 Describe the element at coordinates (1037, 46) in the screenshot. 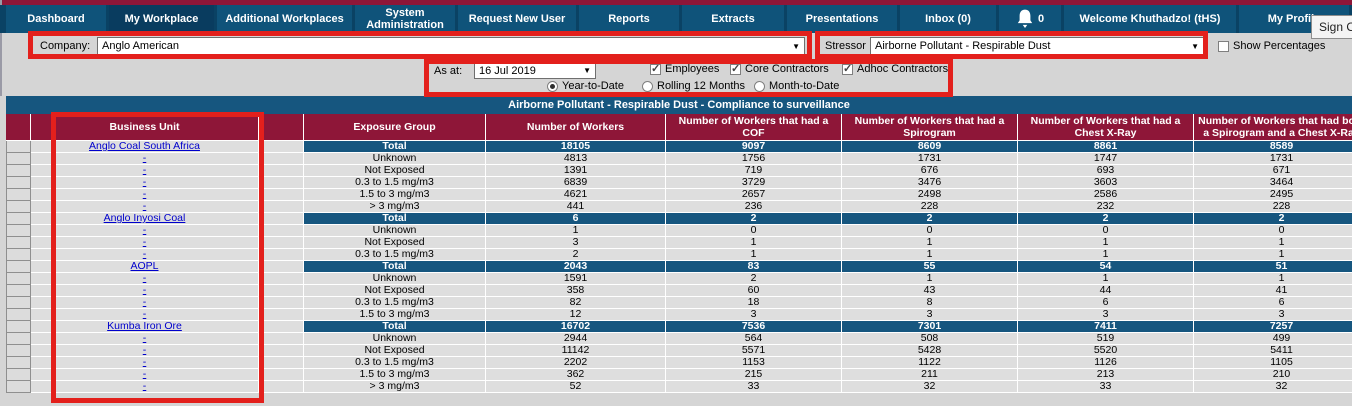

I see `stressor-select: Airborne Pollutant - Respirable Dust ▼` at that location.